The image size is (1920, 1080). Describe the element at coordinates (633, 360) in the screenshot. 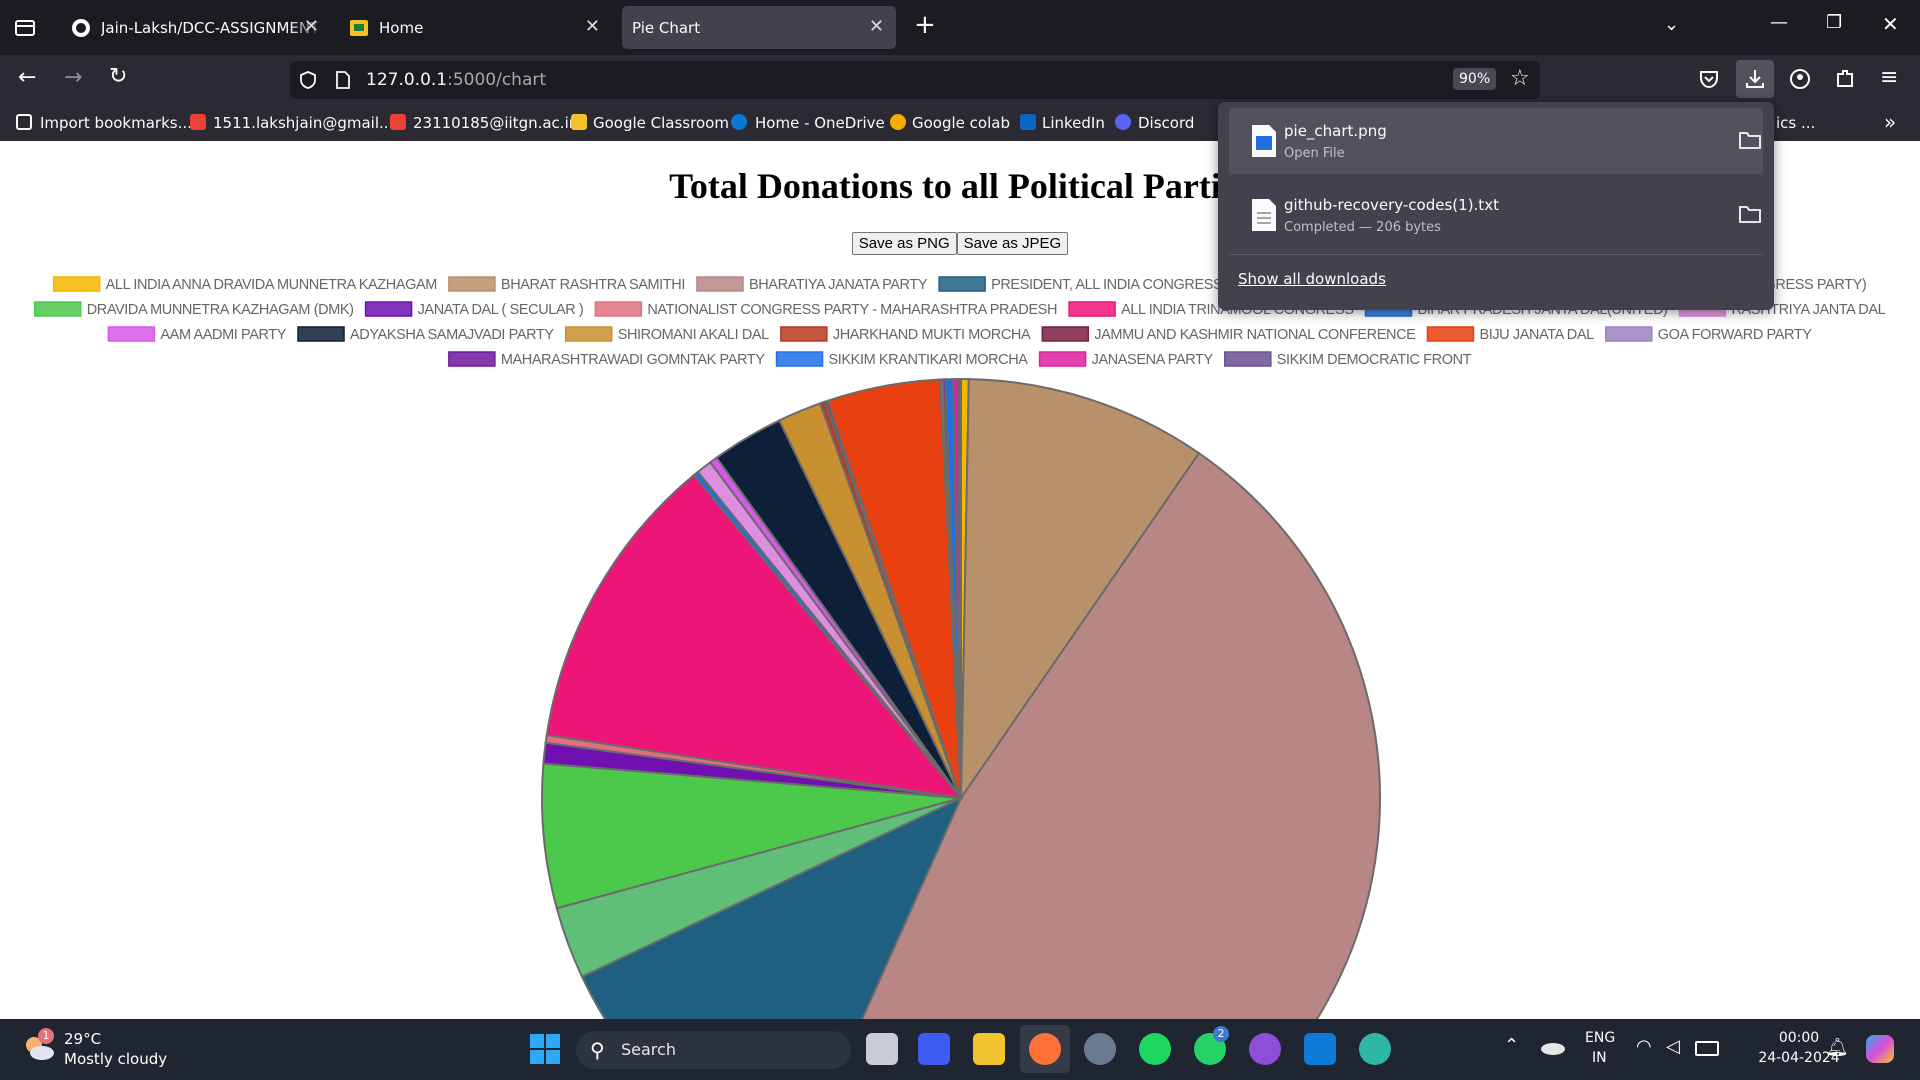

I see `legend-label: MAHARASHTRAWADI GOMNTAK PARTY` at that location.